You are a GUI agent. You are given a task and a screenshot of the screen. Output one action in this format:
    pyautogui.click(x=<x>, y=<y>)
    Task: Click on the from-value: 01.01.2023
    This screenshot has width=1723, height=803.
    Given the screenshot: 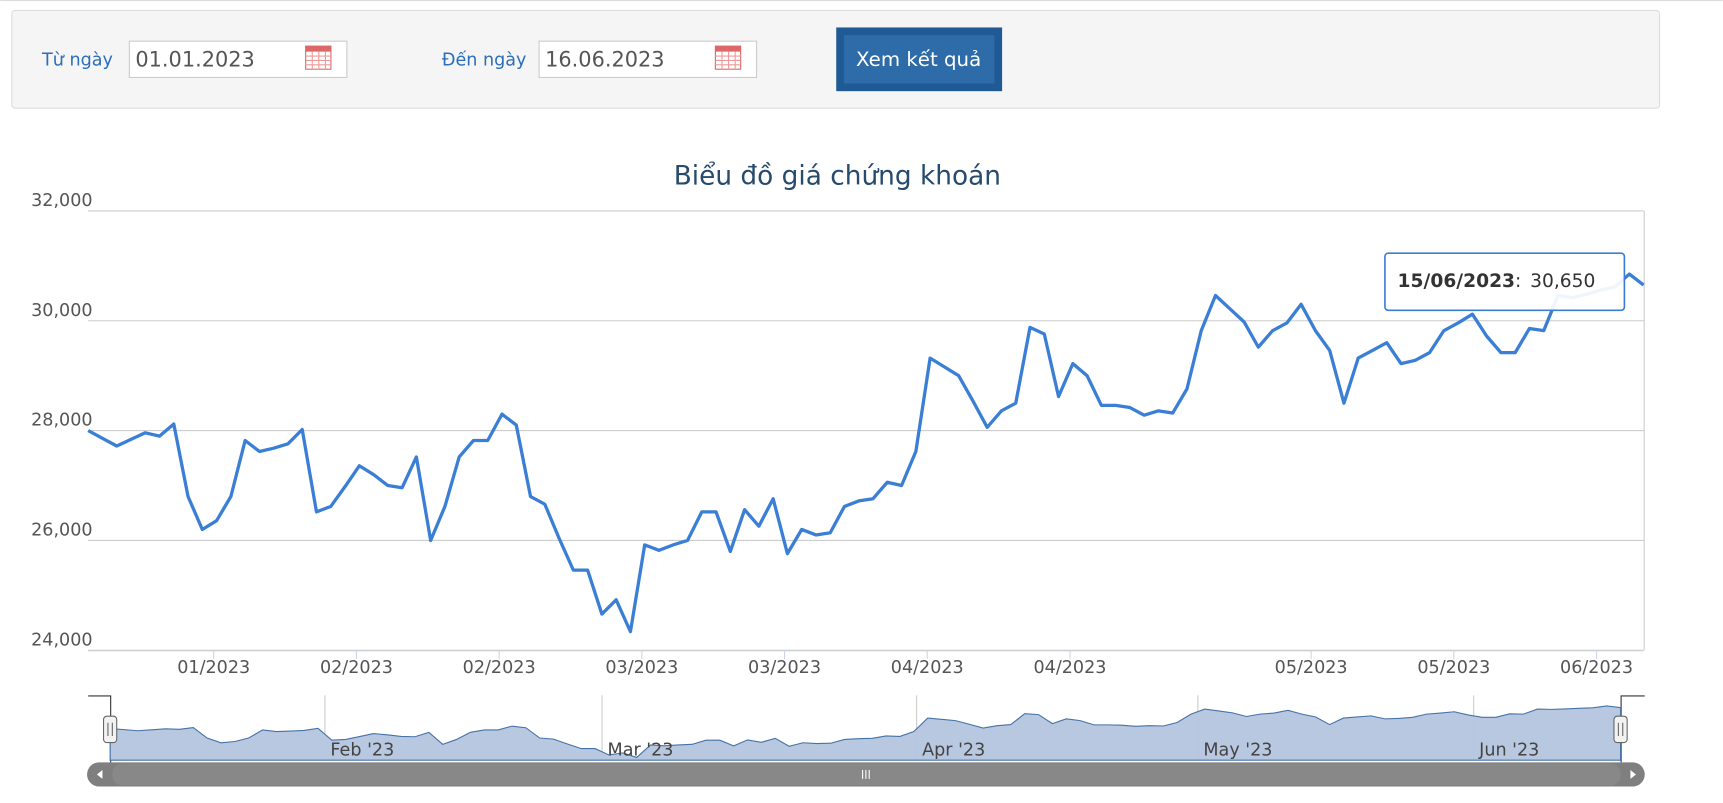 What is the action you would take?
    pyautogui.click(x=194, y=59)
    